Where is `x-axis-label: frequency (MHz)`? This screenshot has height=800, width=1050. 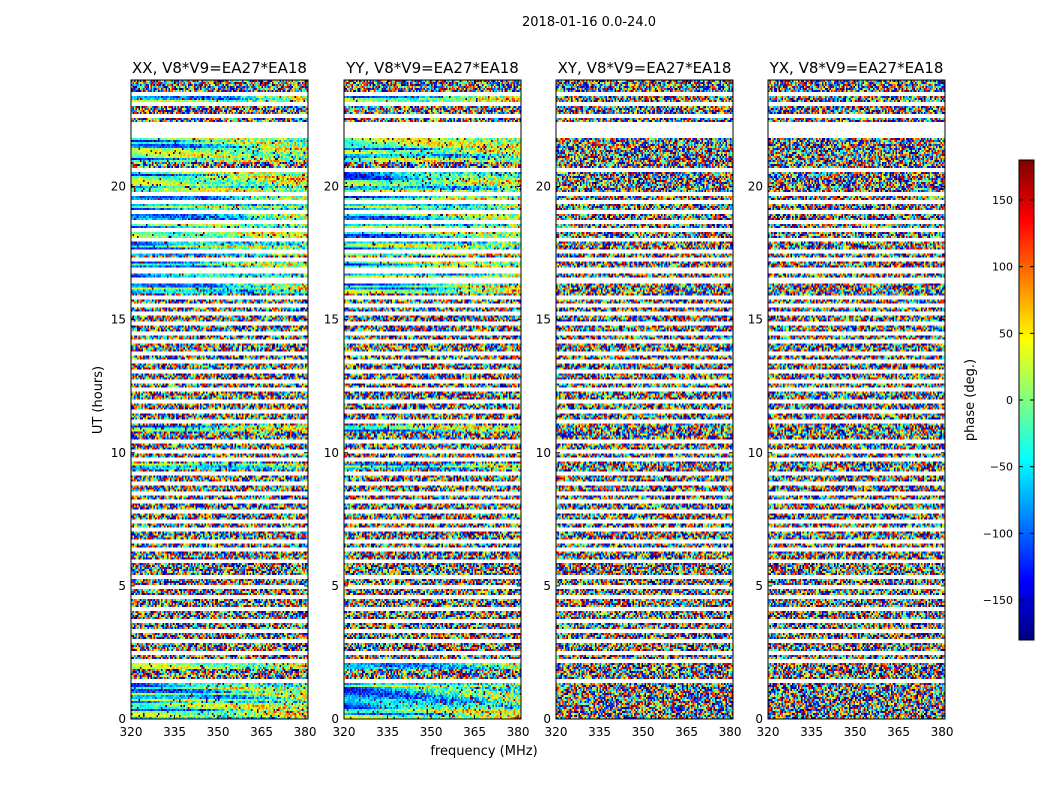
x-axis-label: frequency (MHz) is located at coordinates (483, 751).